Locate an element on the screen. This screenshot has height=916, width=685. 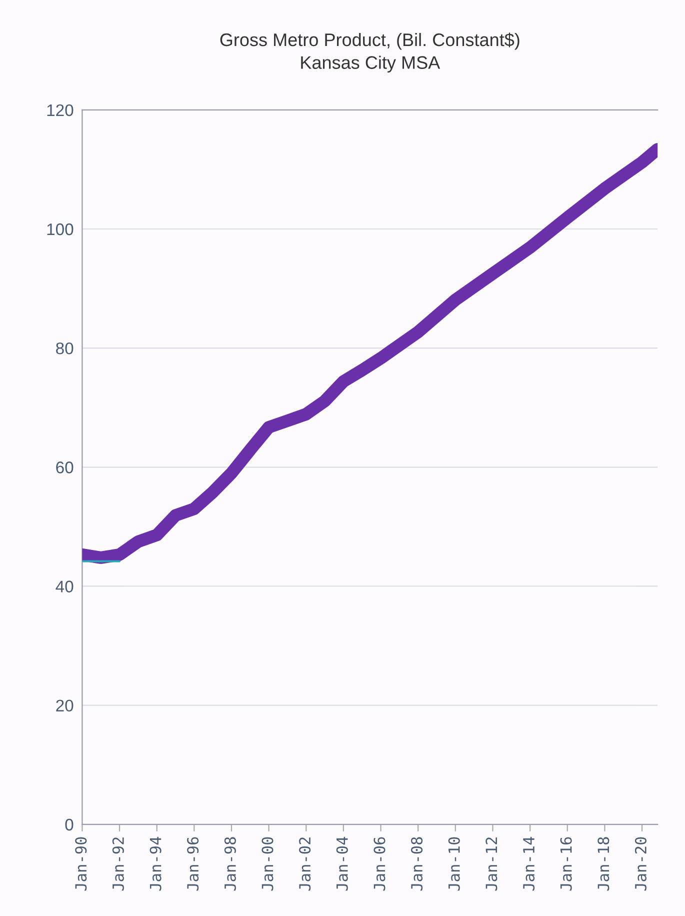
y-tick-label: 80 is located at coordinates (65, 348).